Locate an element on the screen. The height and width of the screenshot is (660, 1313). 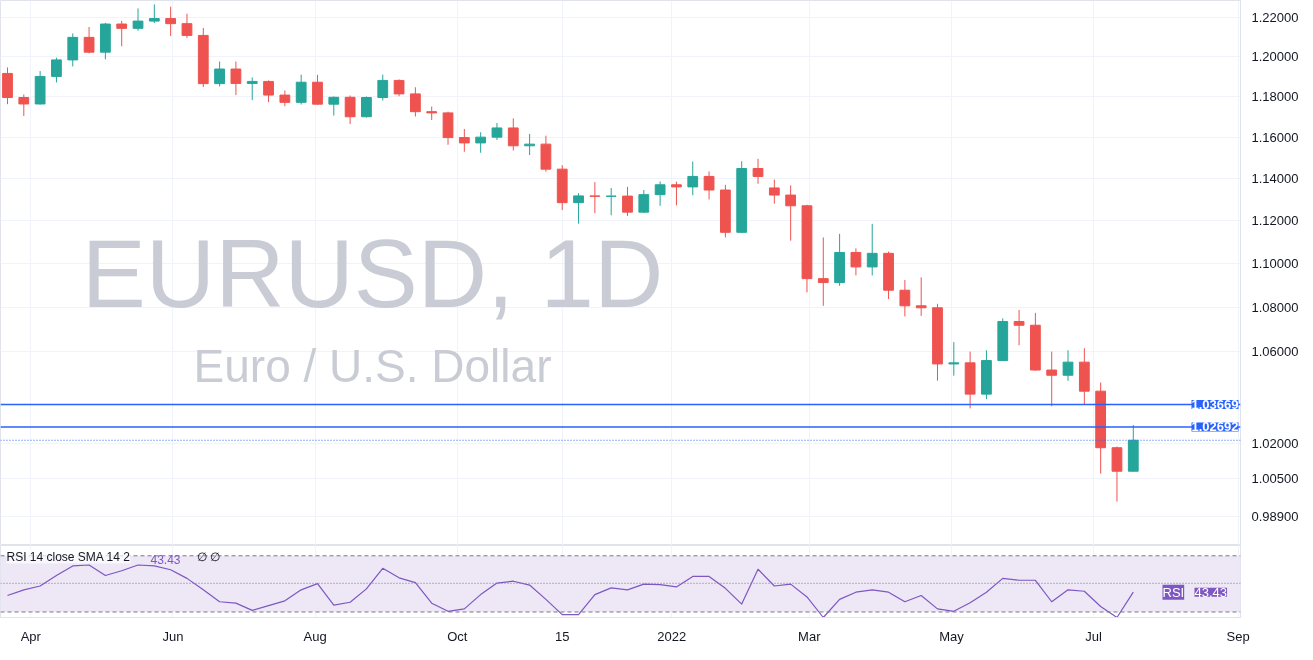
ref-line-label: 1.02692 is located at coordinates (1215, 427).